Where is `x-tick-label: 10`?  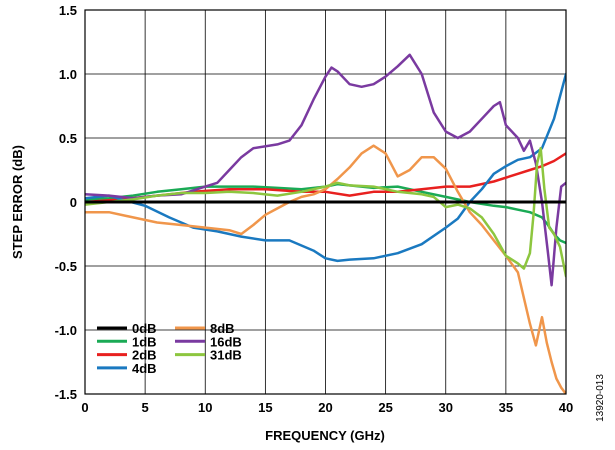
x-tick-label: 10 is located at coordinates (205, 407).